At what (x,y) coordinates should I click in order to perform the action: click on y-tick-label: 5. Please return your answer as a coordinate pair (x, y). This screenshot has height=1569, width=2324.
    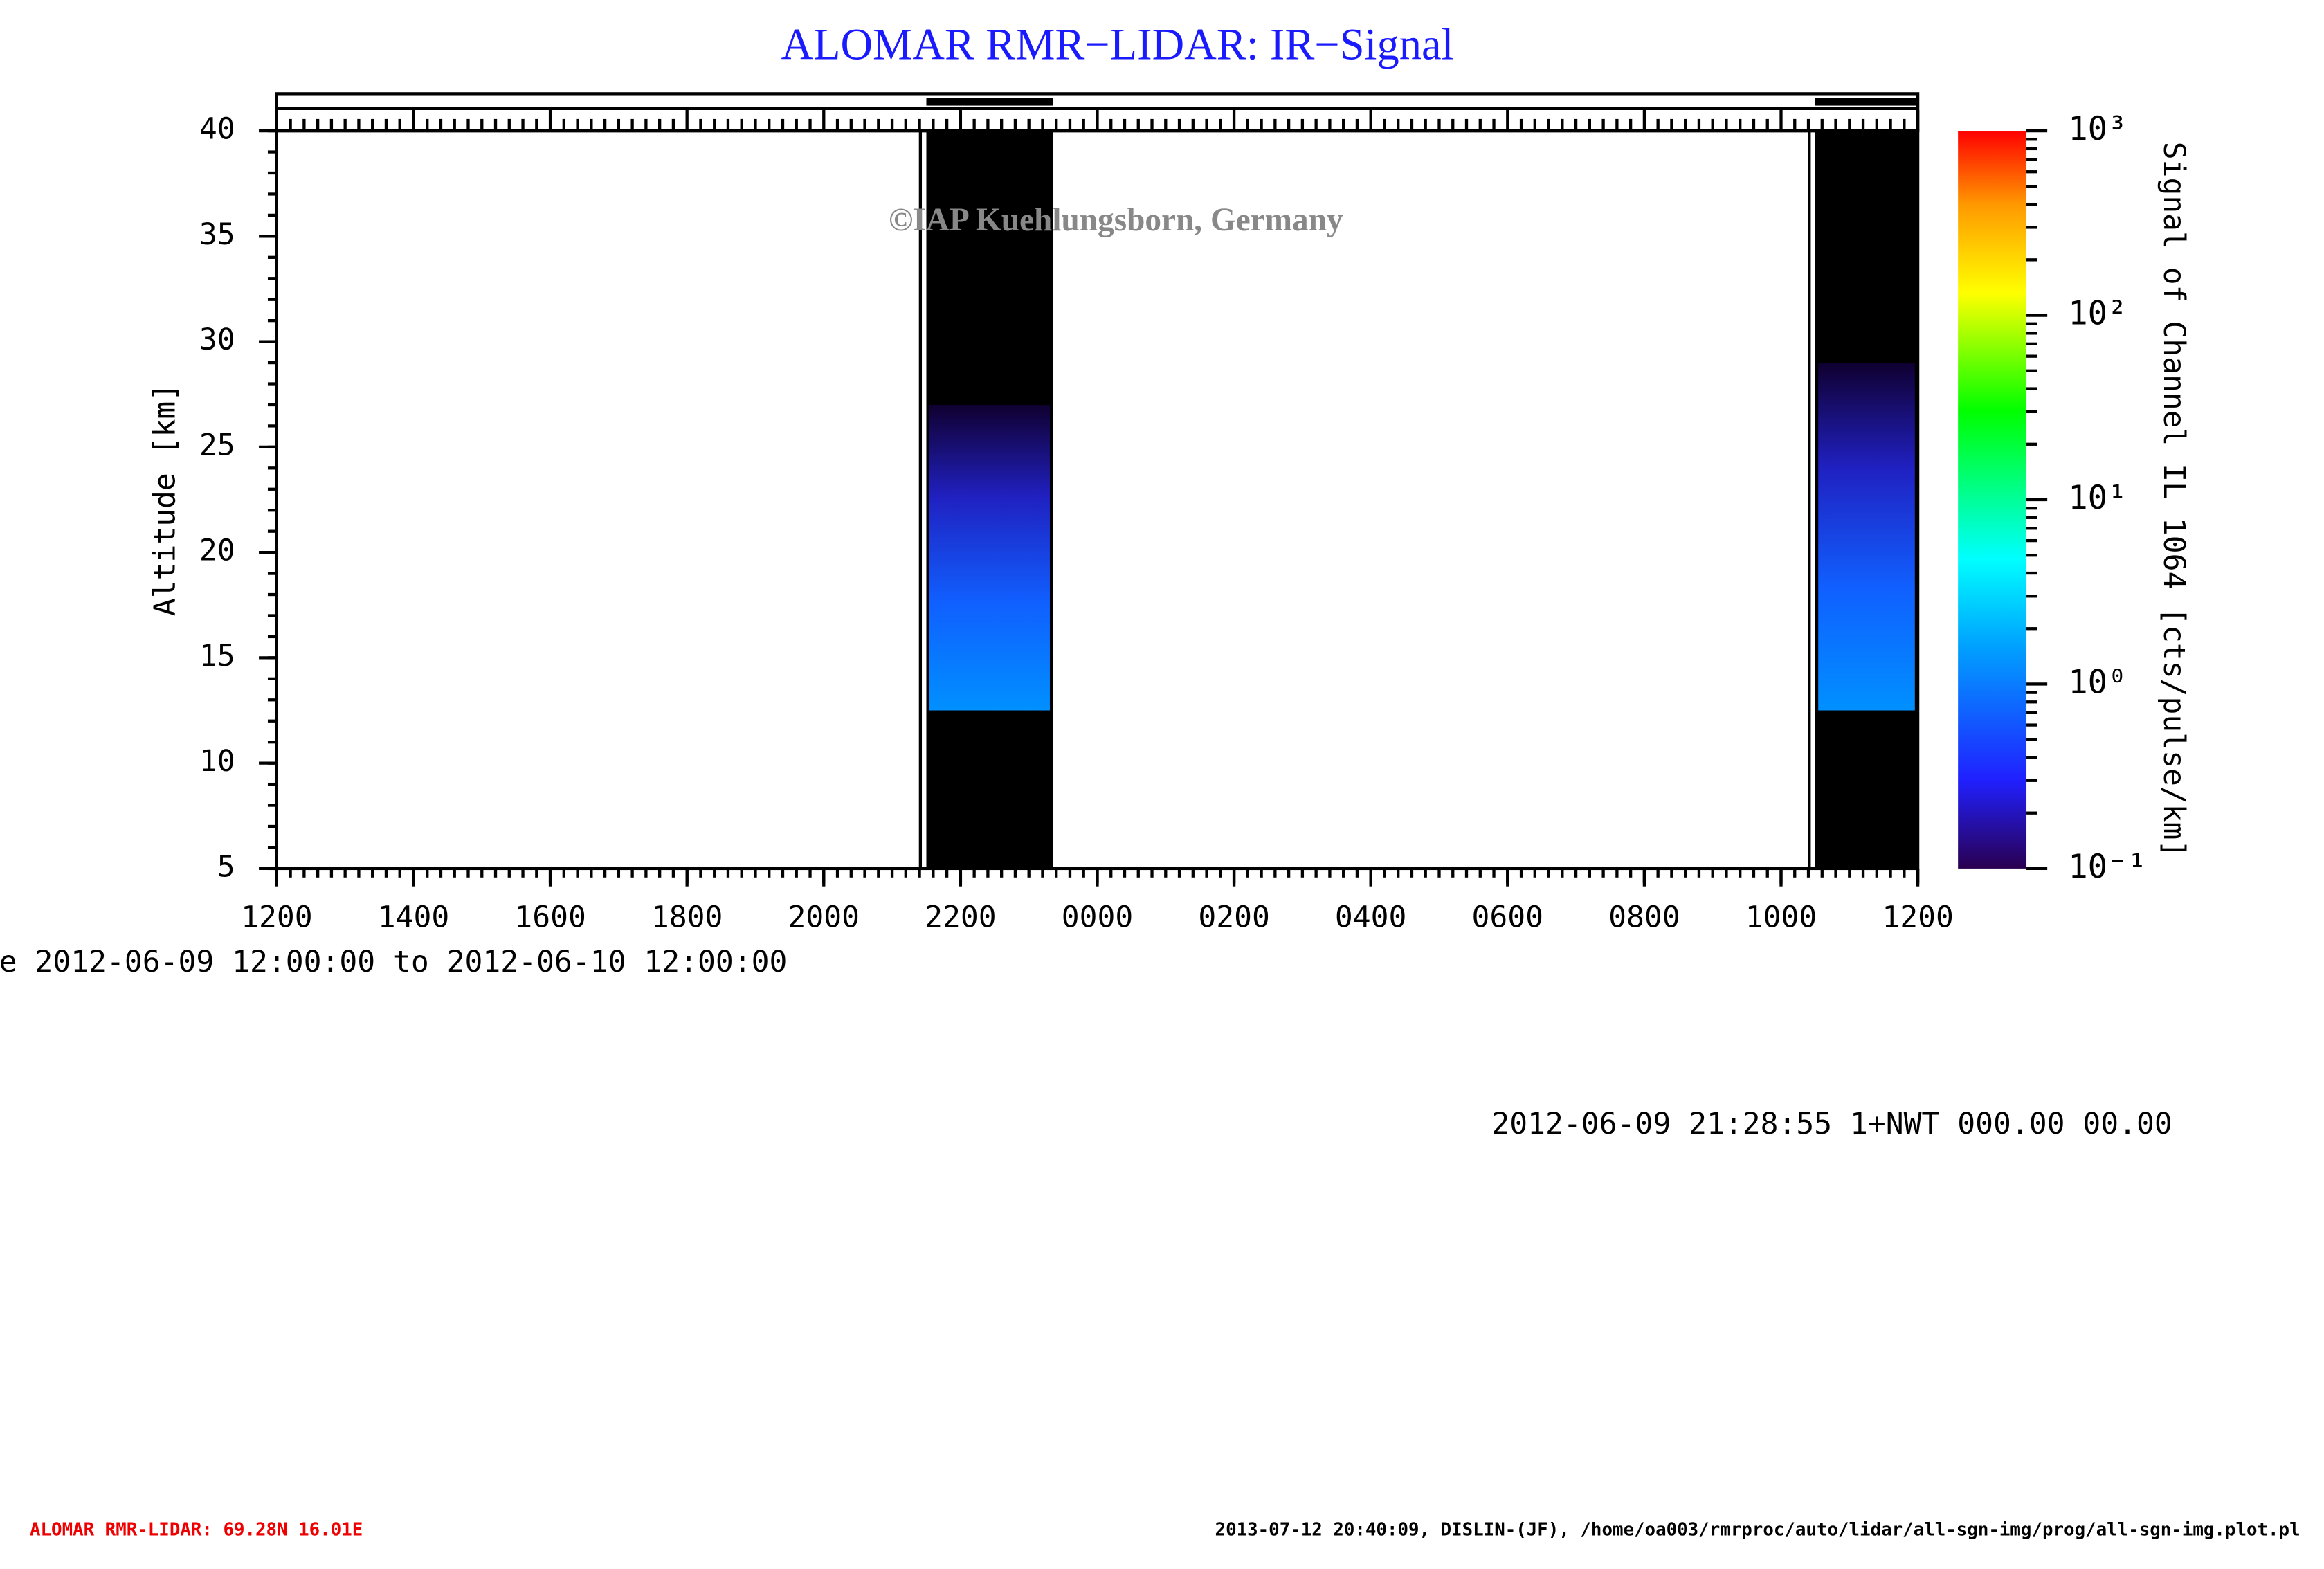
    Looking at the image, I should click on (226, 866).